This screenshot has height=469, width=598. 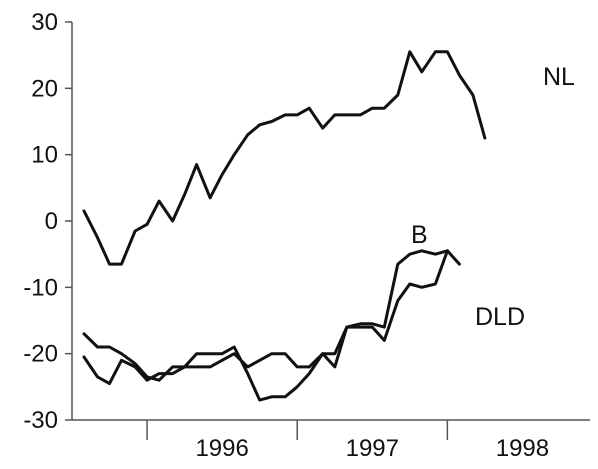 What do you see at coordinates (44, 22) in the screenshot?
I see `y-tick-label: 30` at bounding box center [44, 22].